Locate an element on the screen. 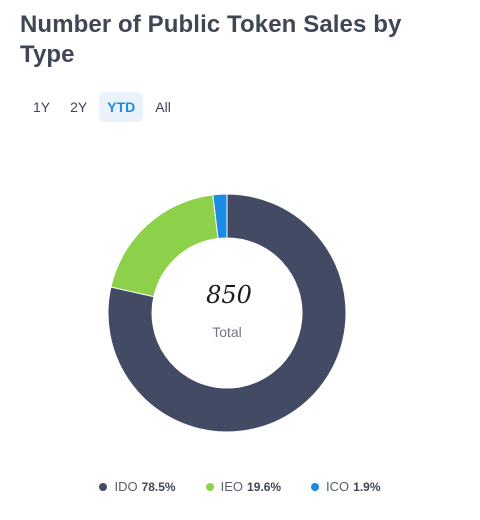 The height and width of the screenshot is (520, 480). legend-item-ieo: IEO 19.6% is located at coordinates (243, 486).